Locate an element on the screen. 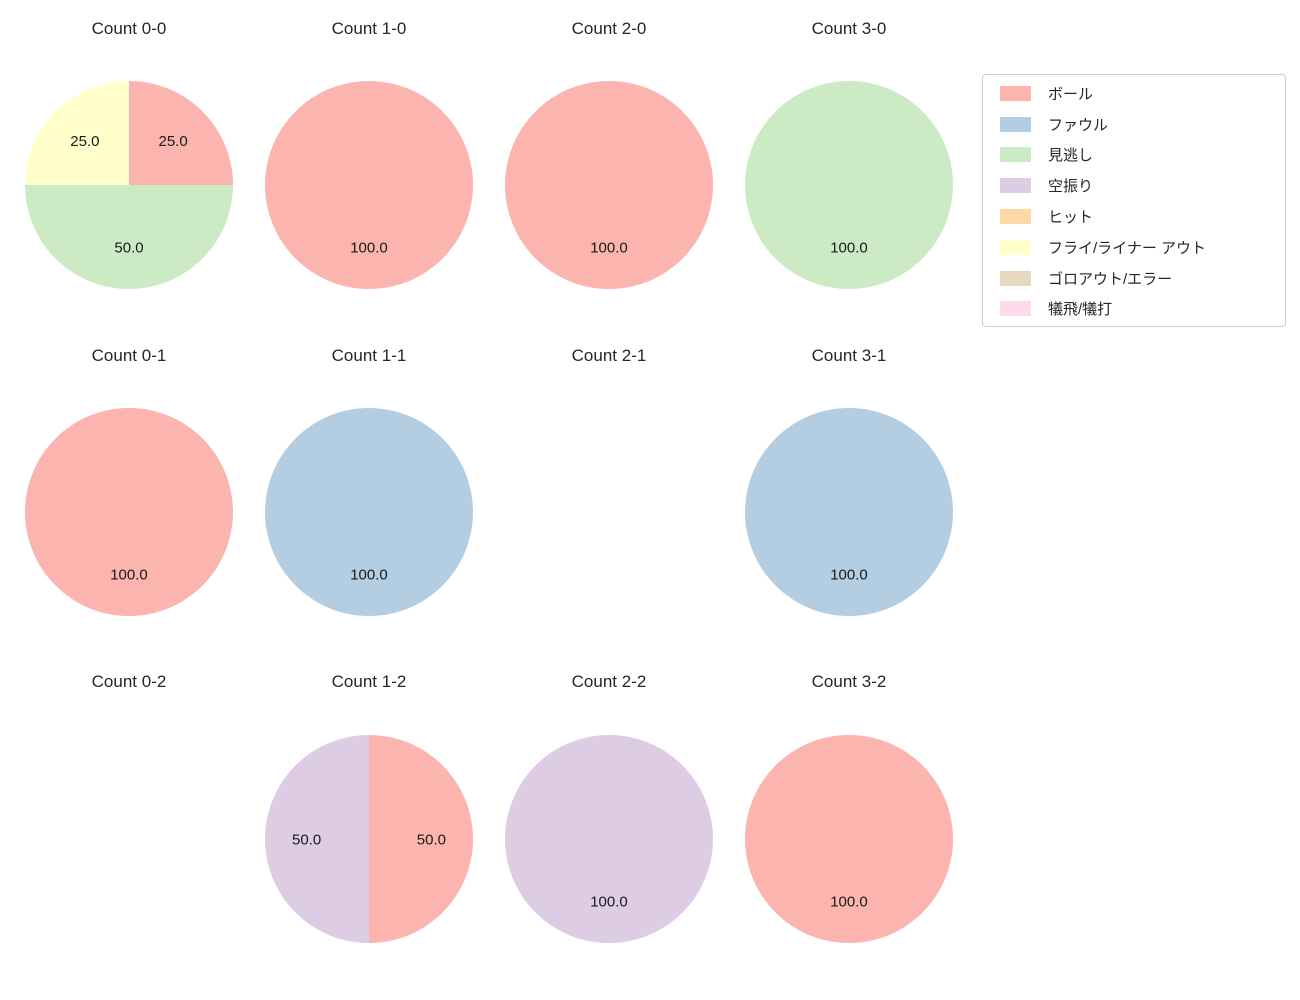  legend-item-groundout-error: ゴロアウト/エラー is located at coordinates (1134, 278).